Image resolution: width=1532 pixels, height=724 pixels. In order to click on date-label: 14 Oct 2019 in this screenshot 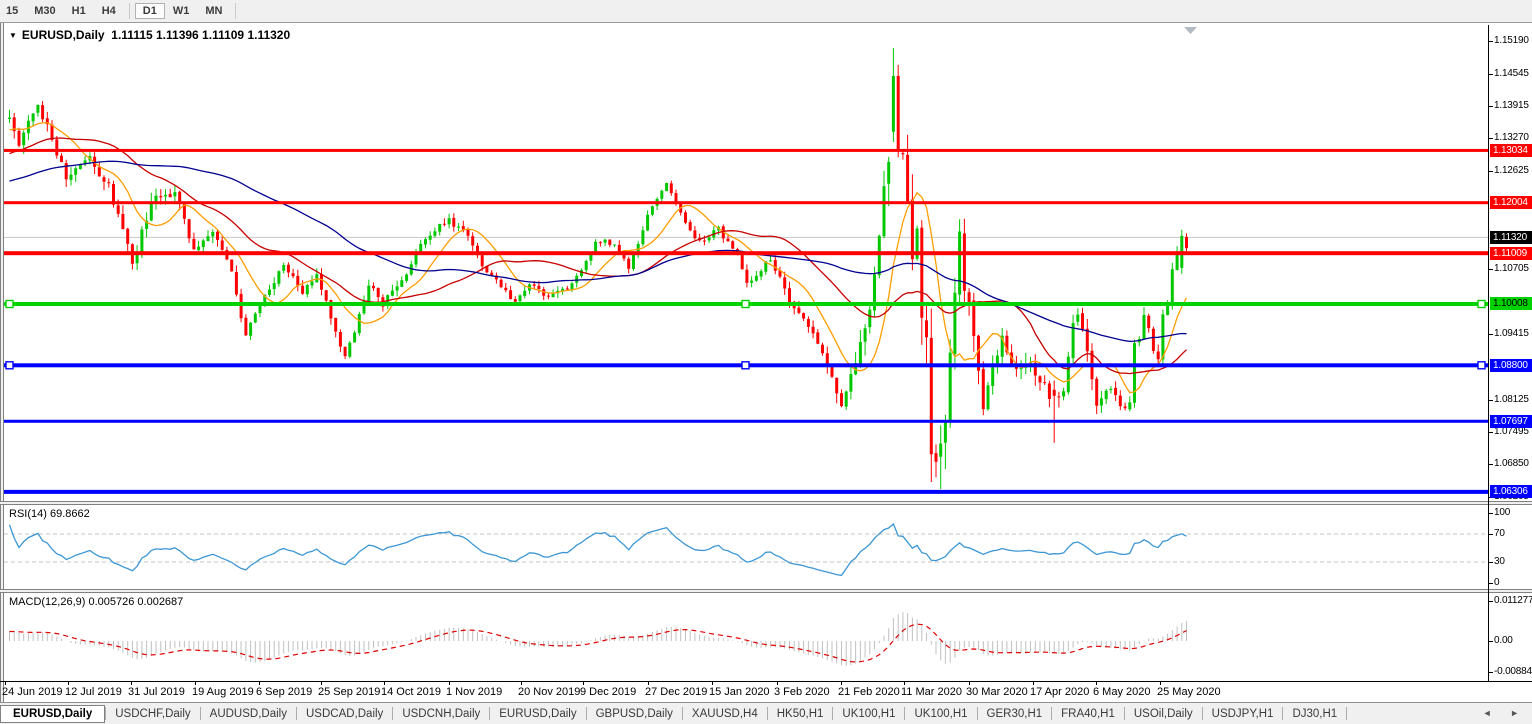, I will do `click(411, 692)`.